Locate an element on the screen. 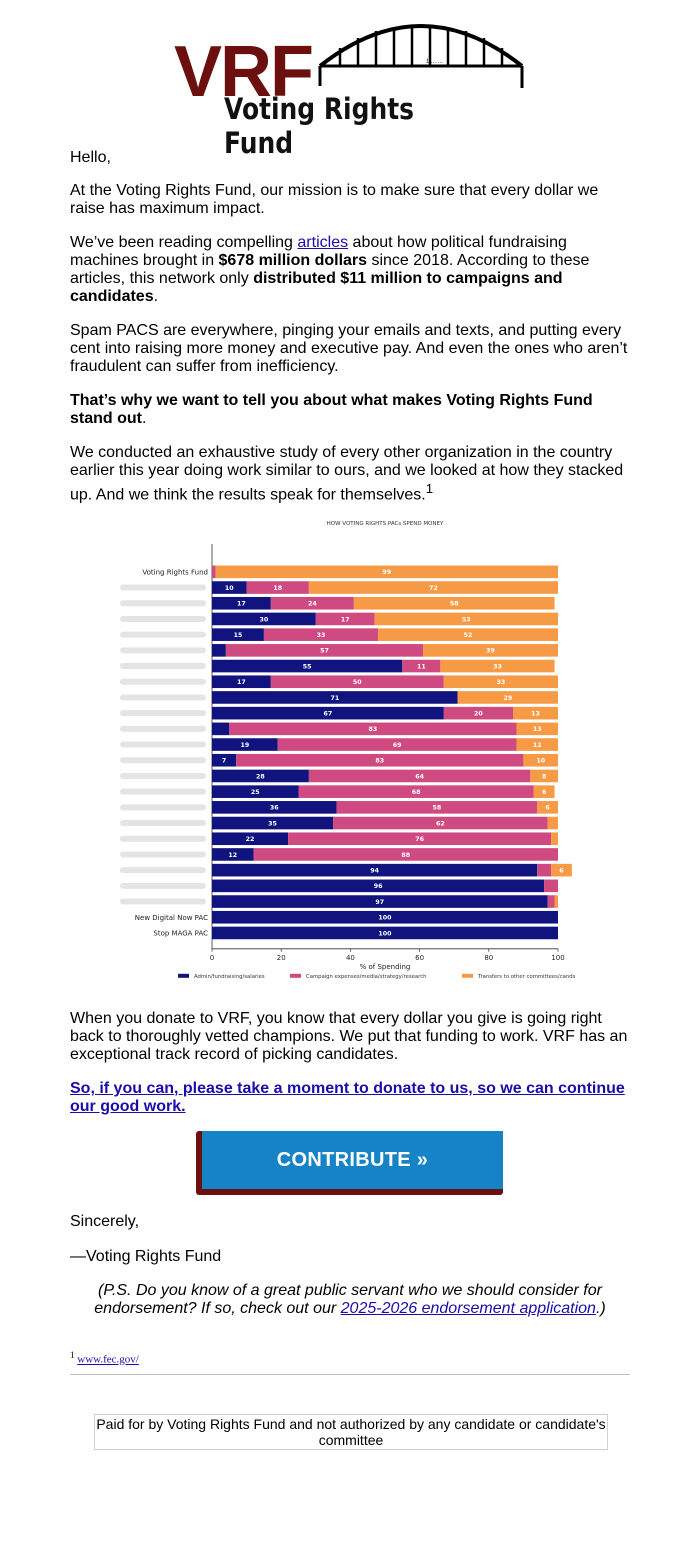 This screenshot has width=700, height=1551. greeting: Hello, is located at coordinates (90, 157).